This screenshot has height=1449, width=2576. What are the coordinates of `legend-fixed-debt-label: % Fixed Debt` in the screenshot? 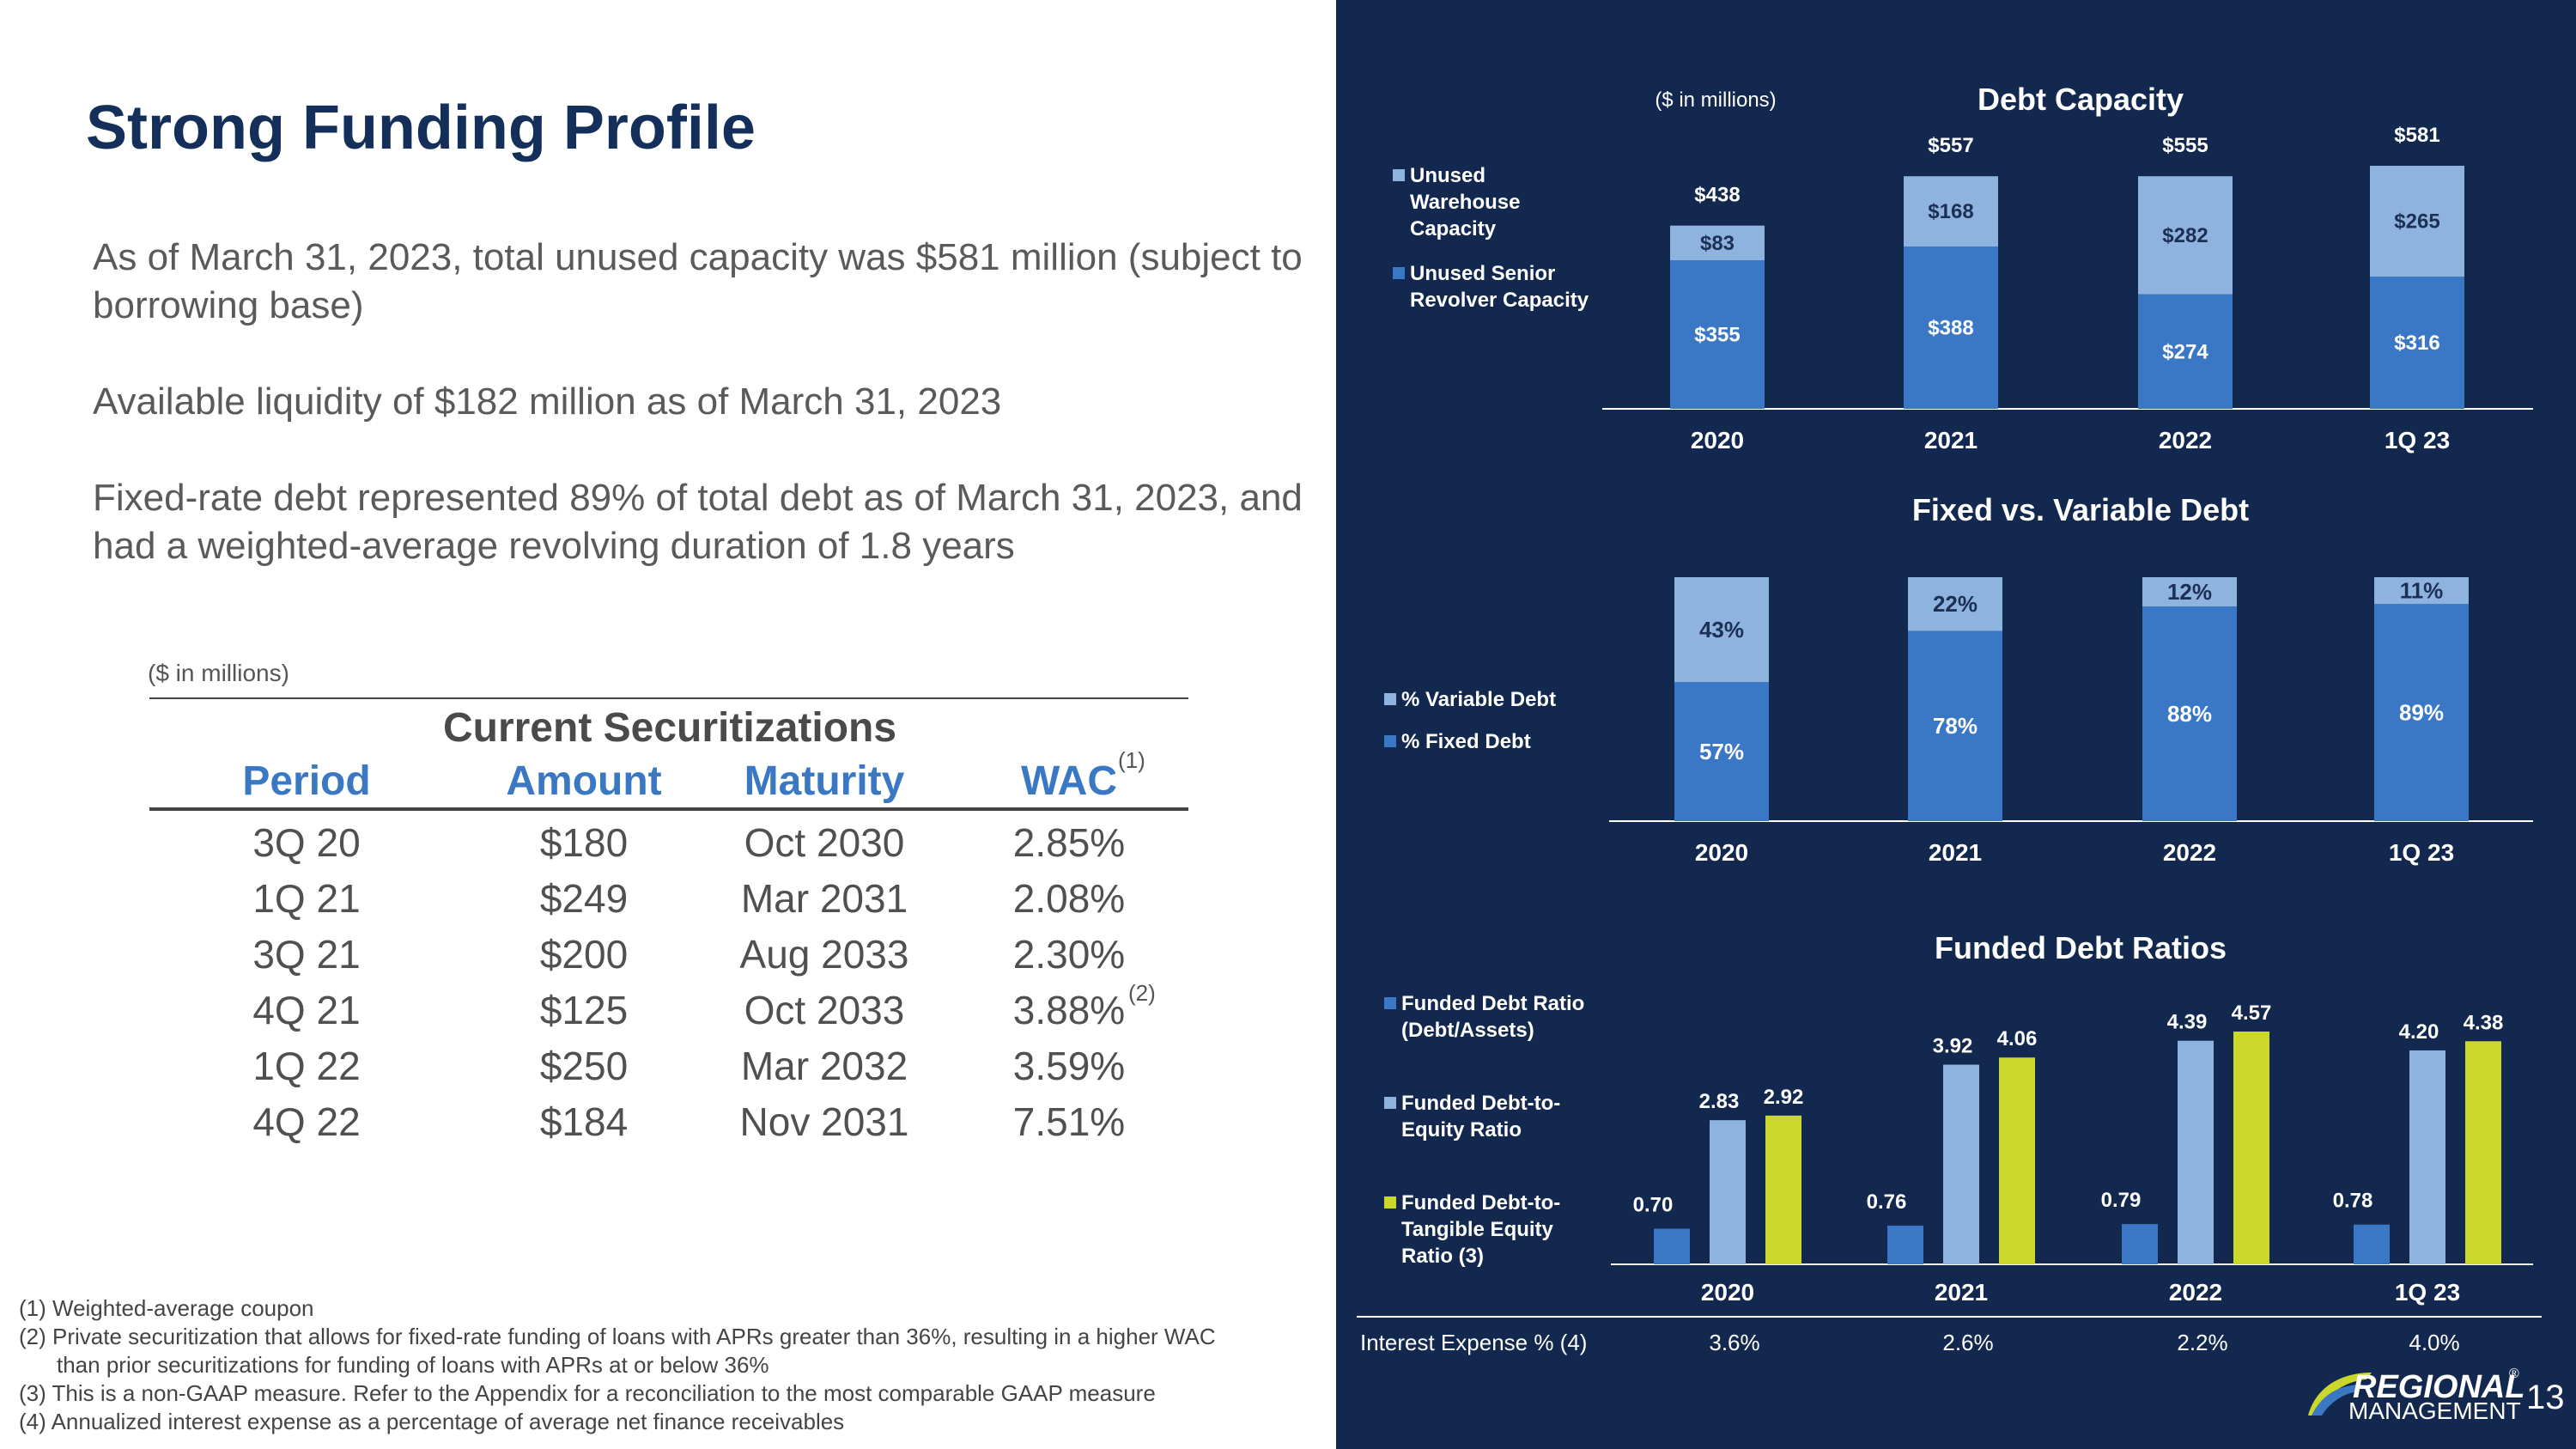 It's located at (1466, 741).